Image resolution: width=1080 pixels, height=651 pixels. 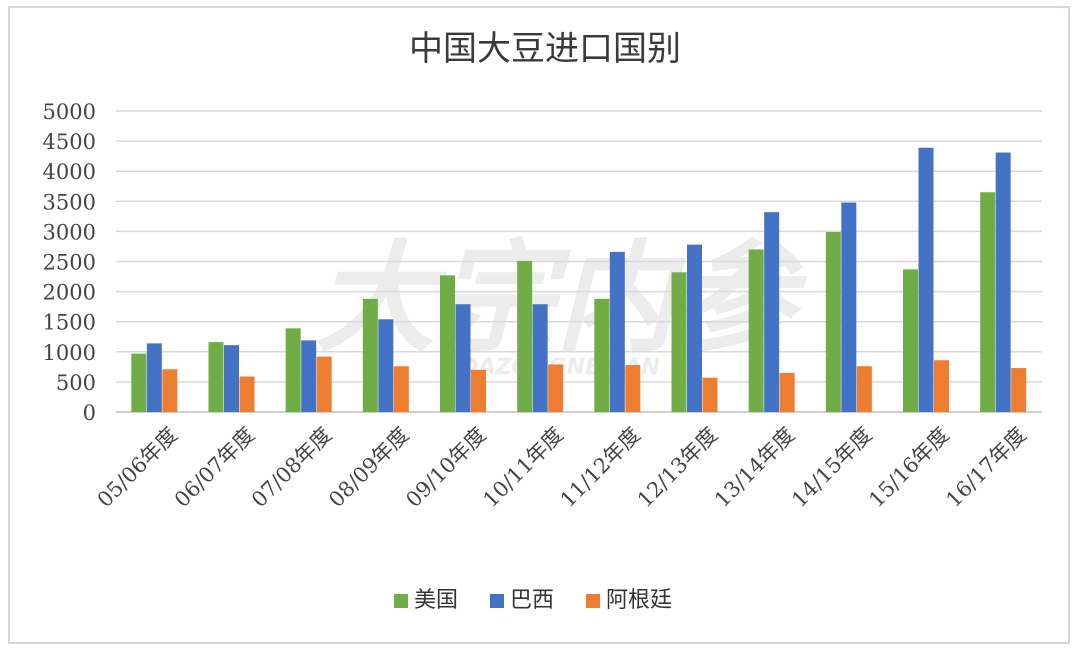 What do you see at coordinates (677, 467) in the screenshot?
I see `x-tick-label: 12/13年度` at bounding box center [677, 467].